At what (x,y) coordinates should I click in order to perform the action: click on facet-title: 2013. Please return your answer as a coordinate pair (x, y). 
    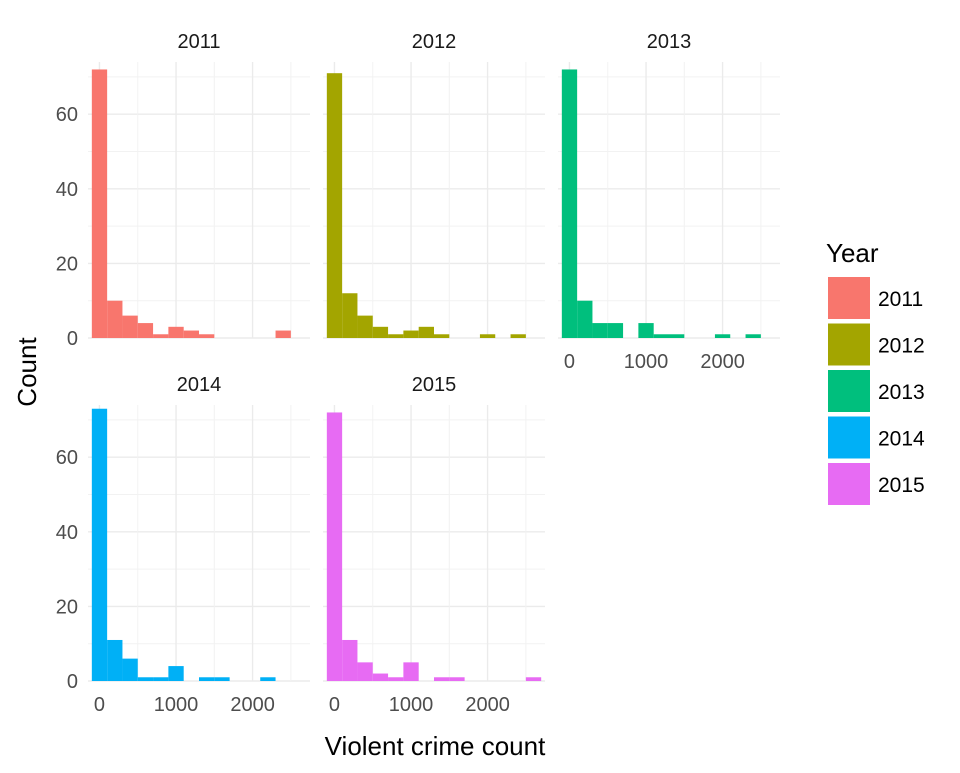
    Looking at the image, I should click on (669, 42).